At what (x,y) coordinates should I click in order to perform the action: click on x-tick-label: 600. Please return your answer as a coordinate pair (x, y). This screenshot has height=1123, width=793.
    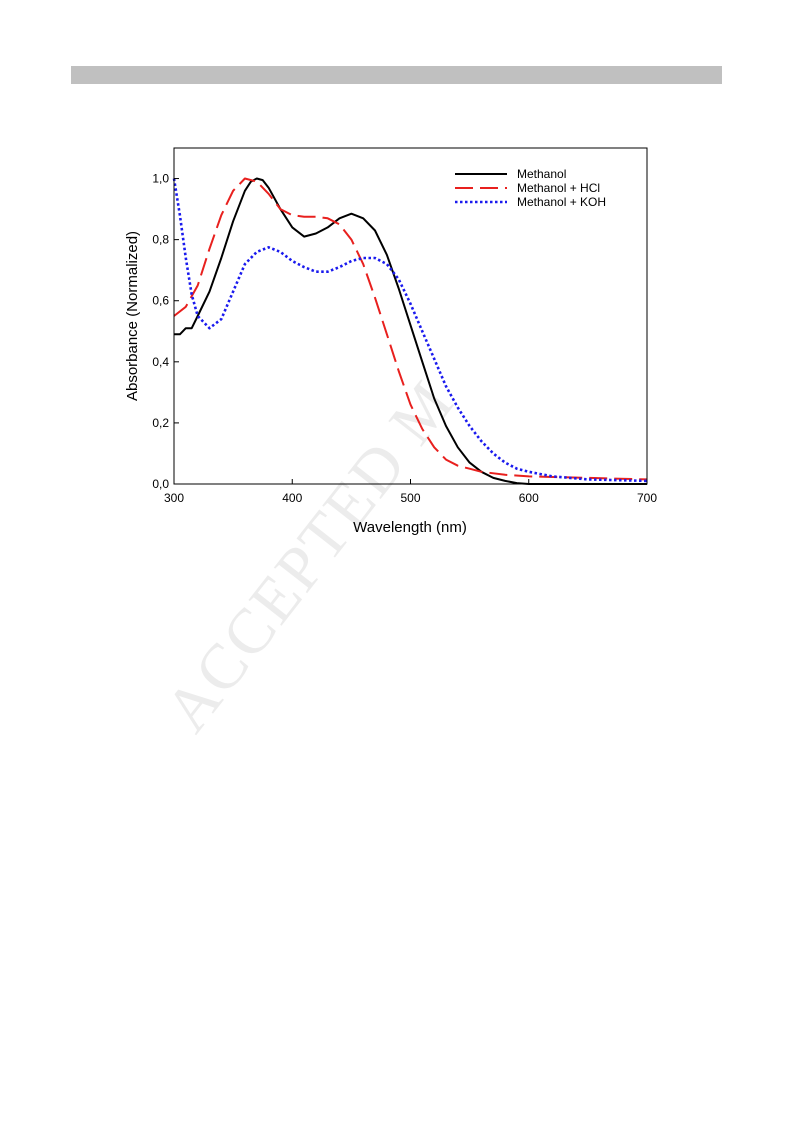
    Looking at the image, I should click on (529, 498).